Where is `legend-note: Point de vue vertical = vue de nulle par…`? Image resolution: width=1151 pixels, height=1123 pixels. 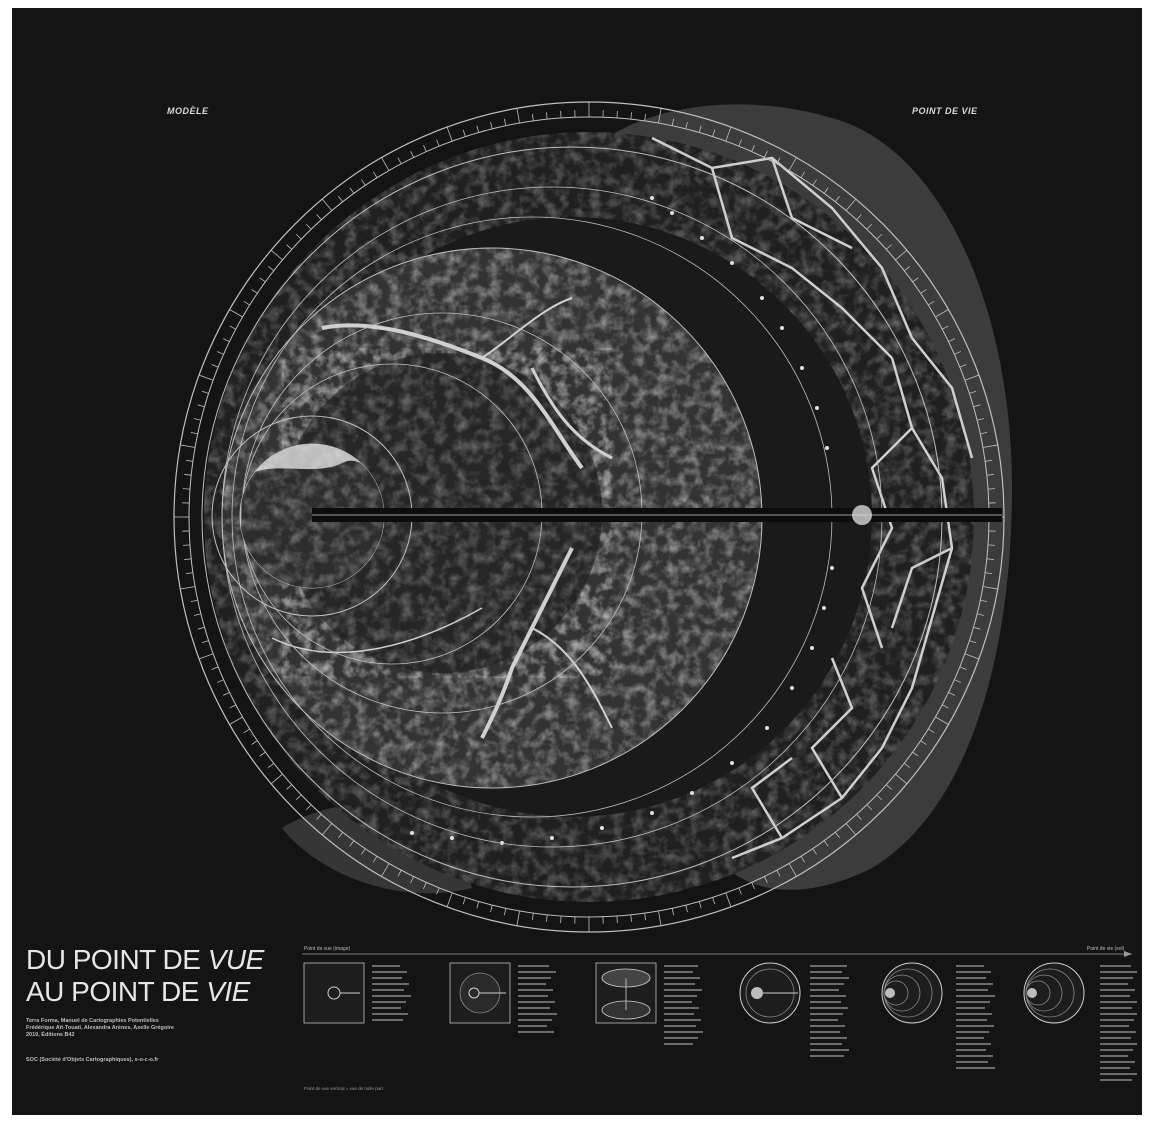
legend-note: Point de vue vertical = vue de nulle par… is located at coordinates (343, 1088).